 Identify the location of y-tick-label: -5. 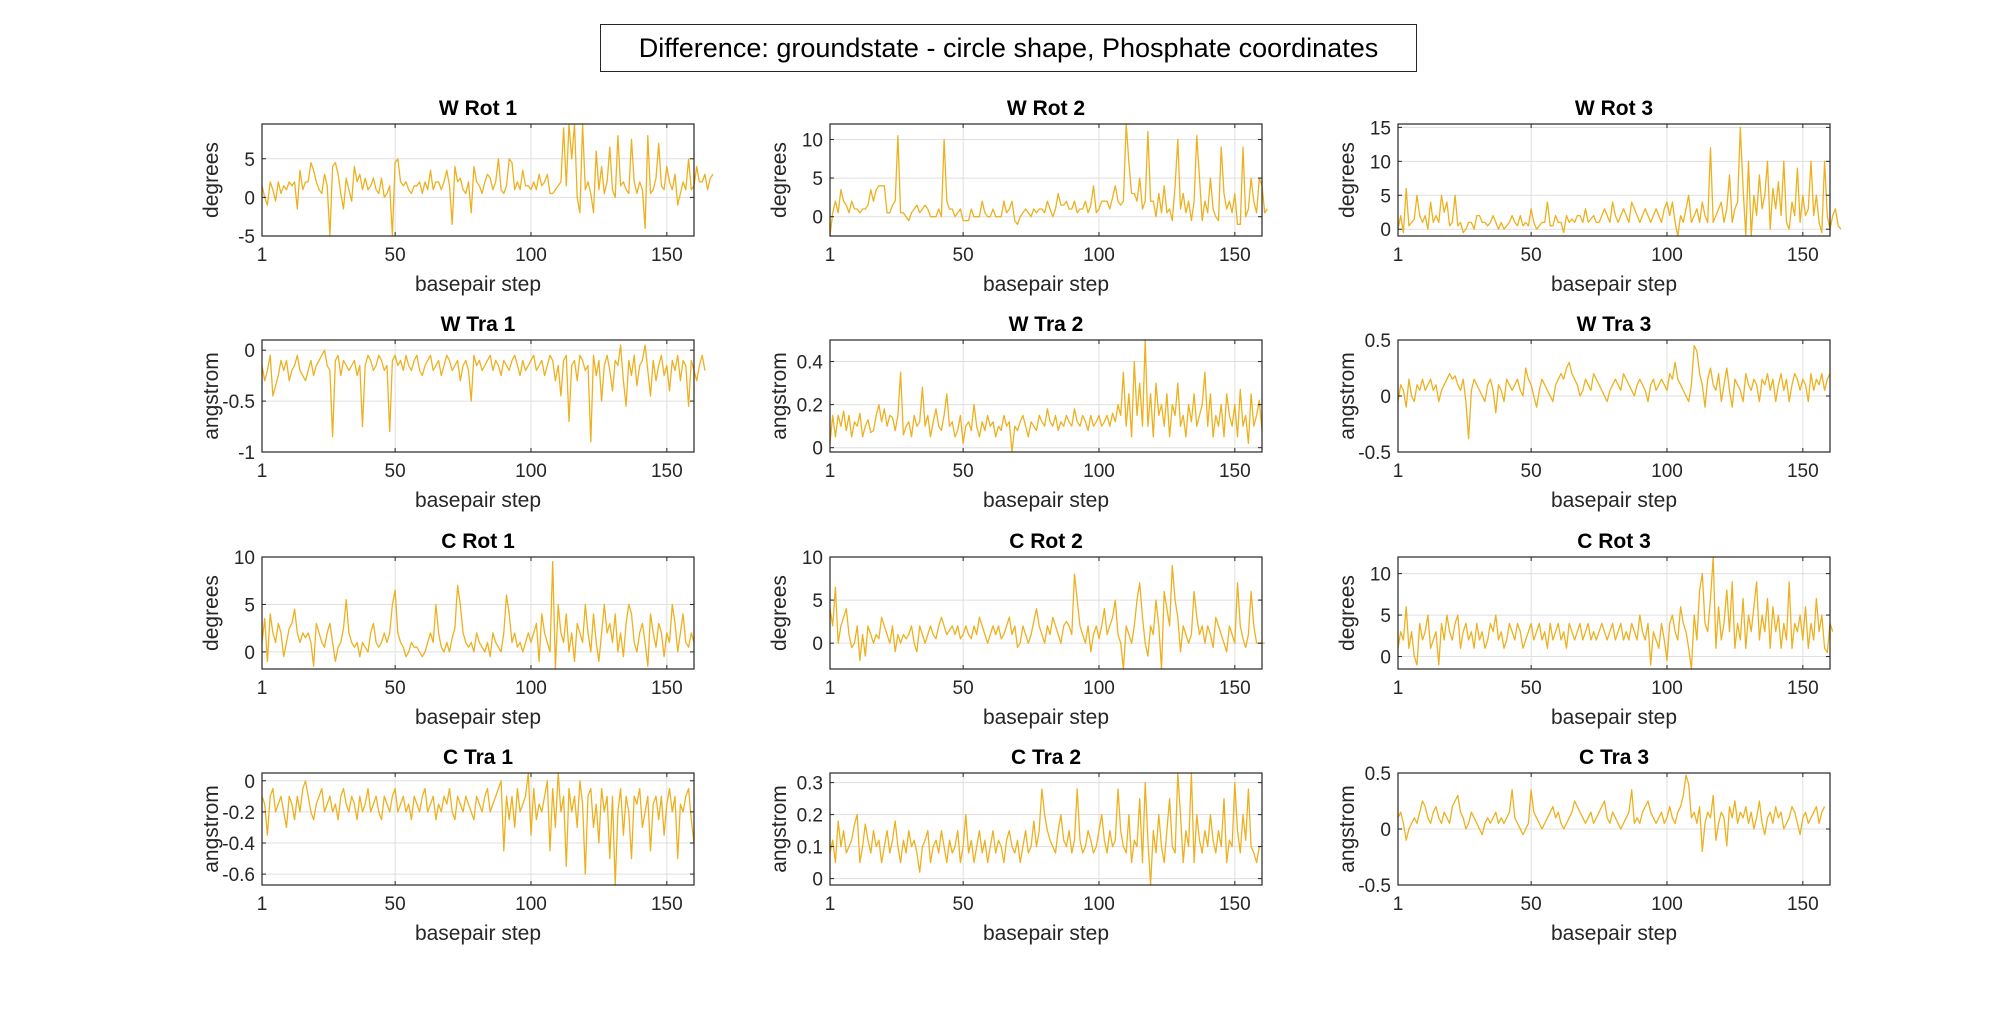
(246, 237).